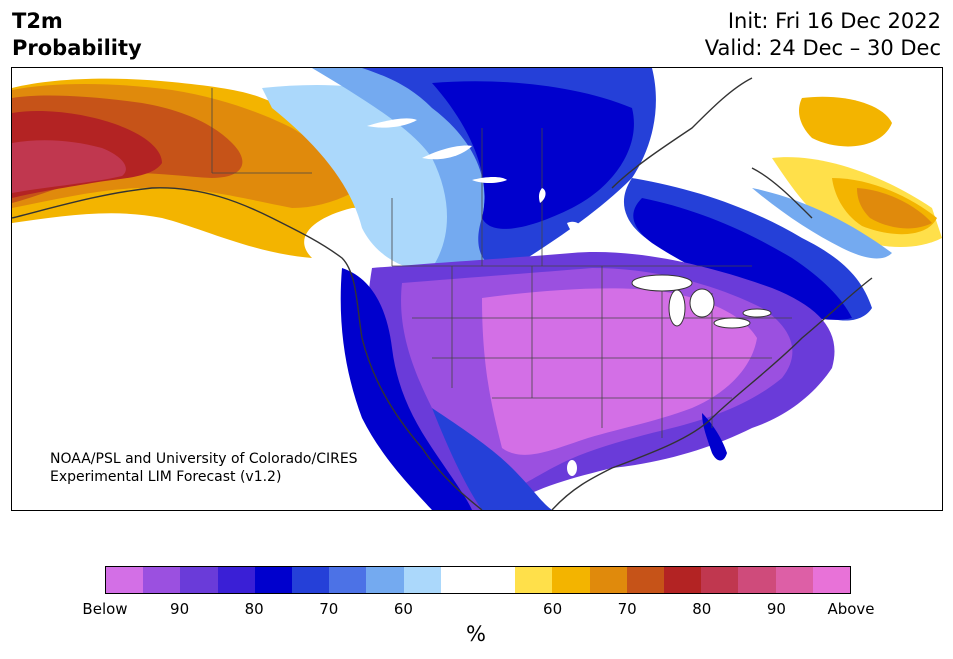 The image size is (953, 659). I want to click on valid-range: Valid: 24 Dec – 30 Dec, so click(822, 48).